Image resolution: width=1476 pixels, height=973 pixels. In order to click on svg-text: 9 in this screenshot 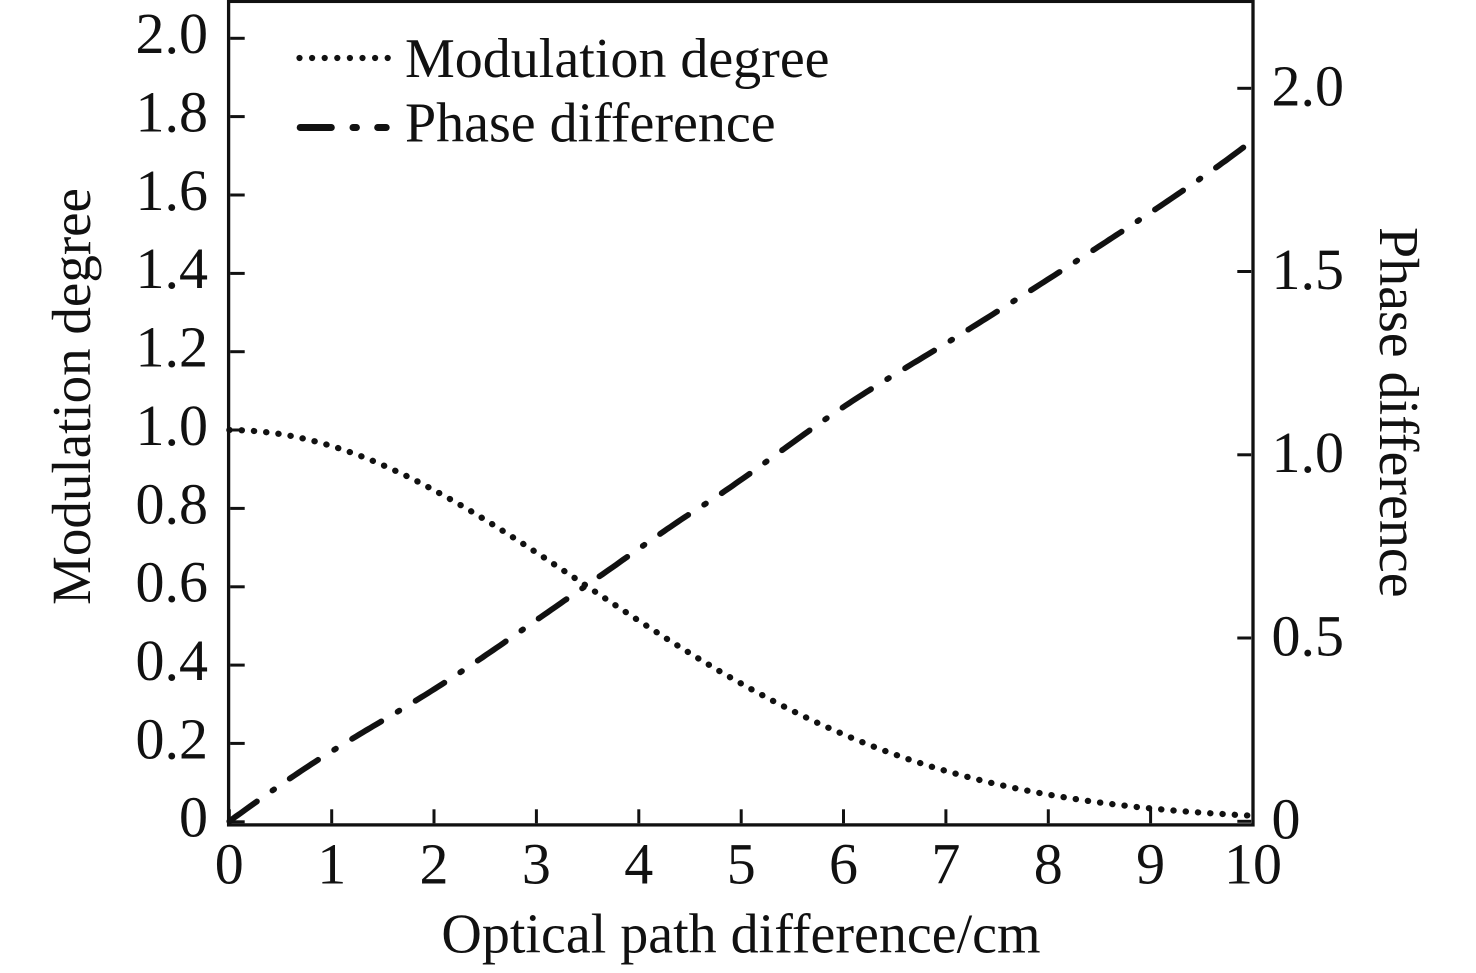, I will do `click(1150, 863)`.